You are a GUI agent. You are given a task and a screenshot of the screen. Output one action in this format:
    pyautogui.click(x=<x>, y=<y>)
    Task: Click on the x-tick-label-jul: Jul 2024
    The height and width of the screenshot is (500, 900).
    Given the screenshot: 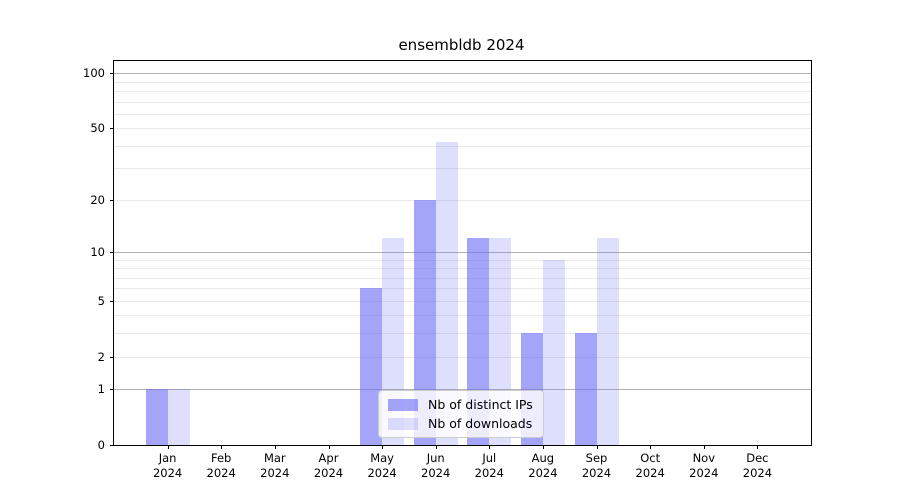 What is the action you would take?
    pyautogui.click(x=489, y=465)
    